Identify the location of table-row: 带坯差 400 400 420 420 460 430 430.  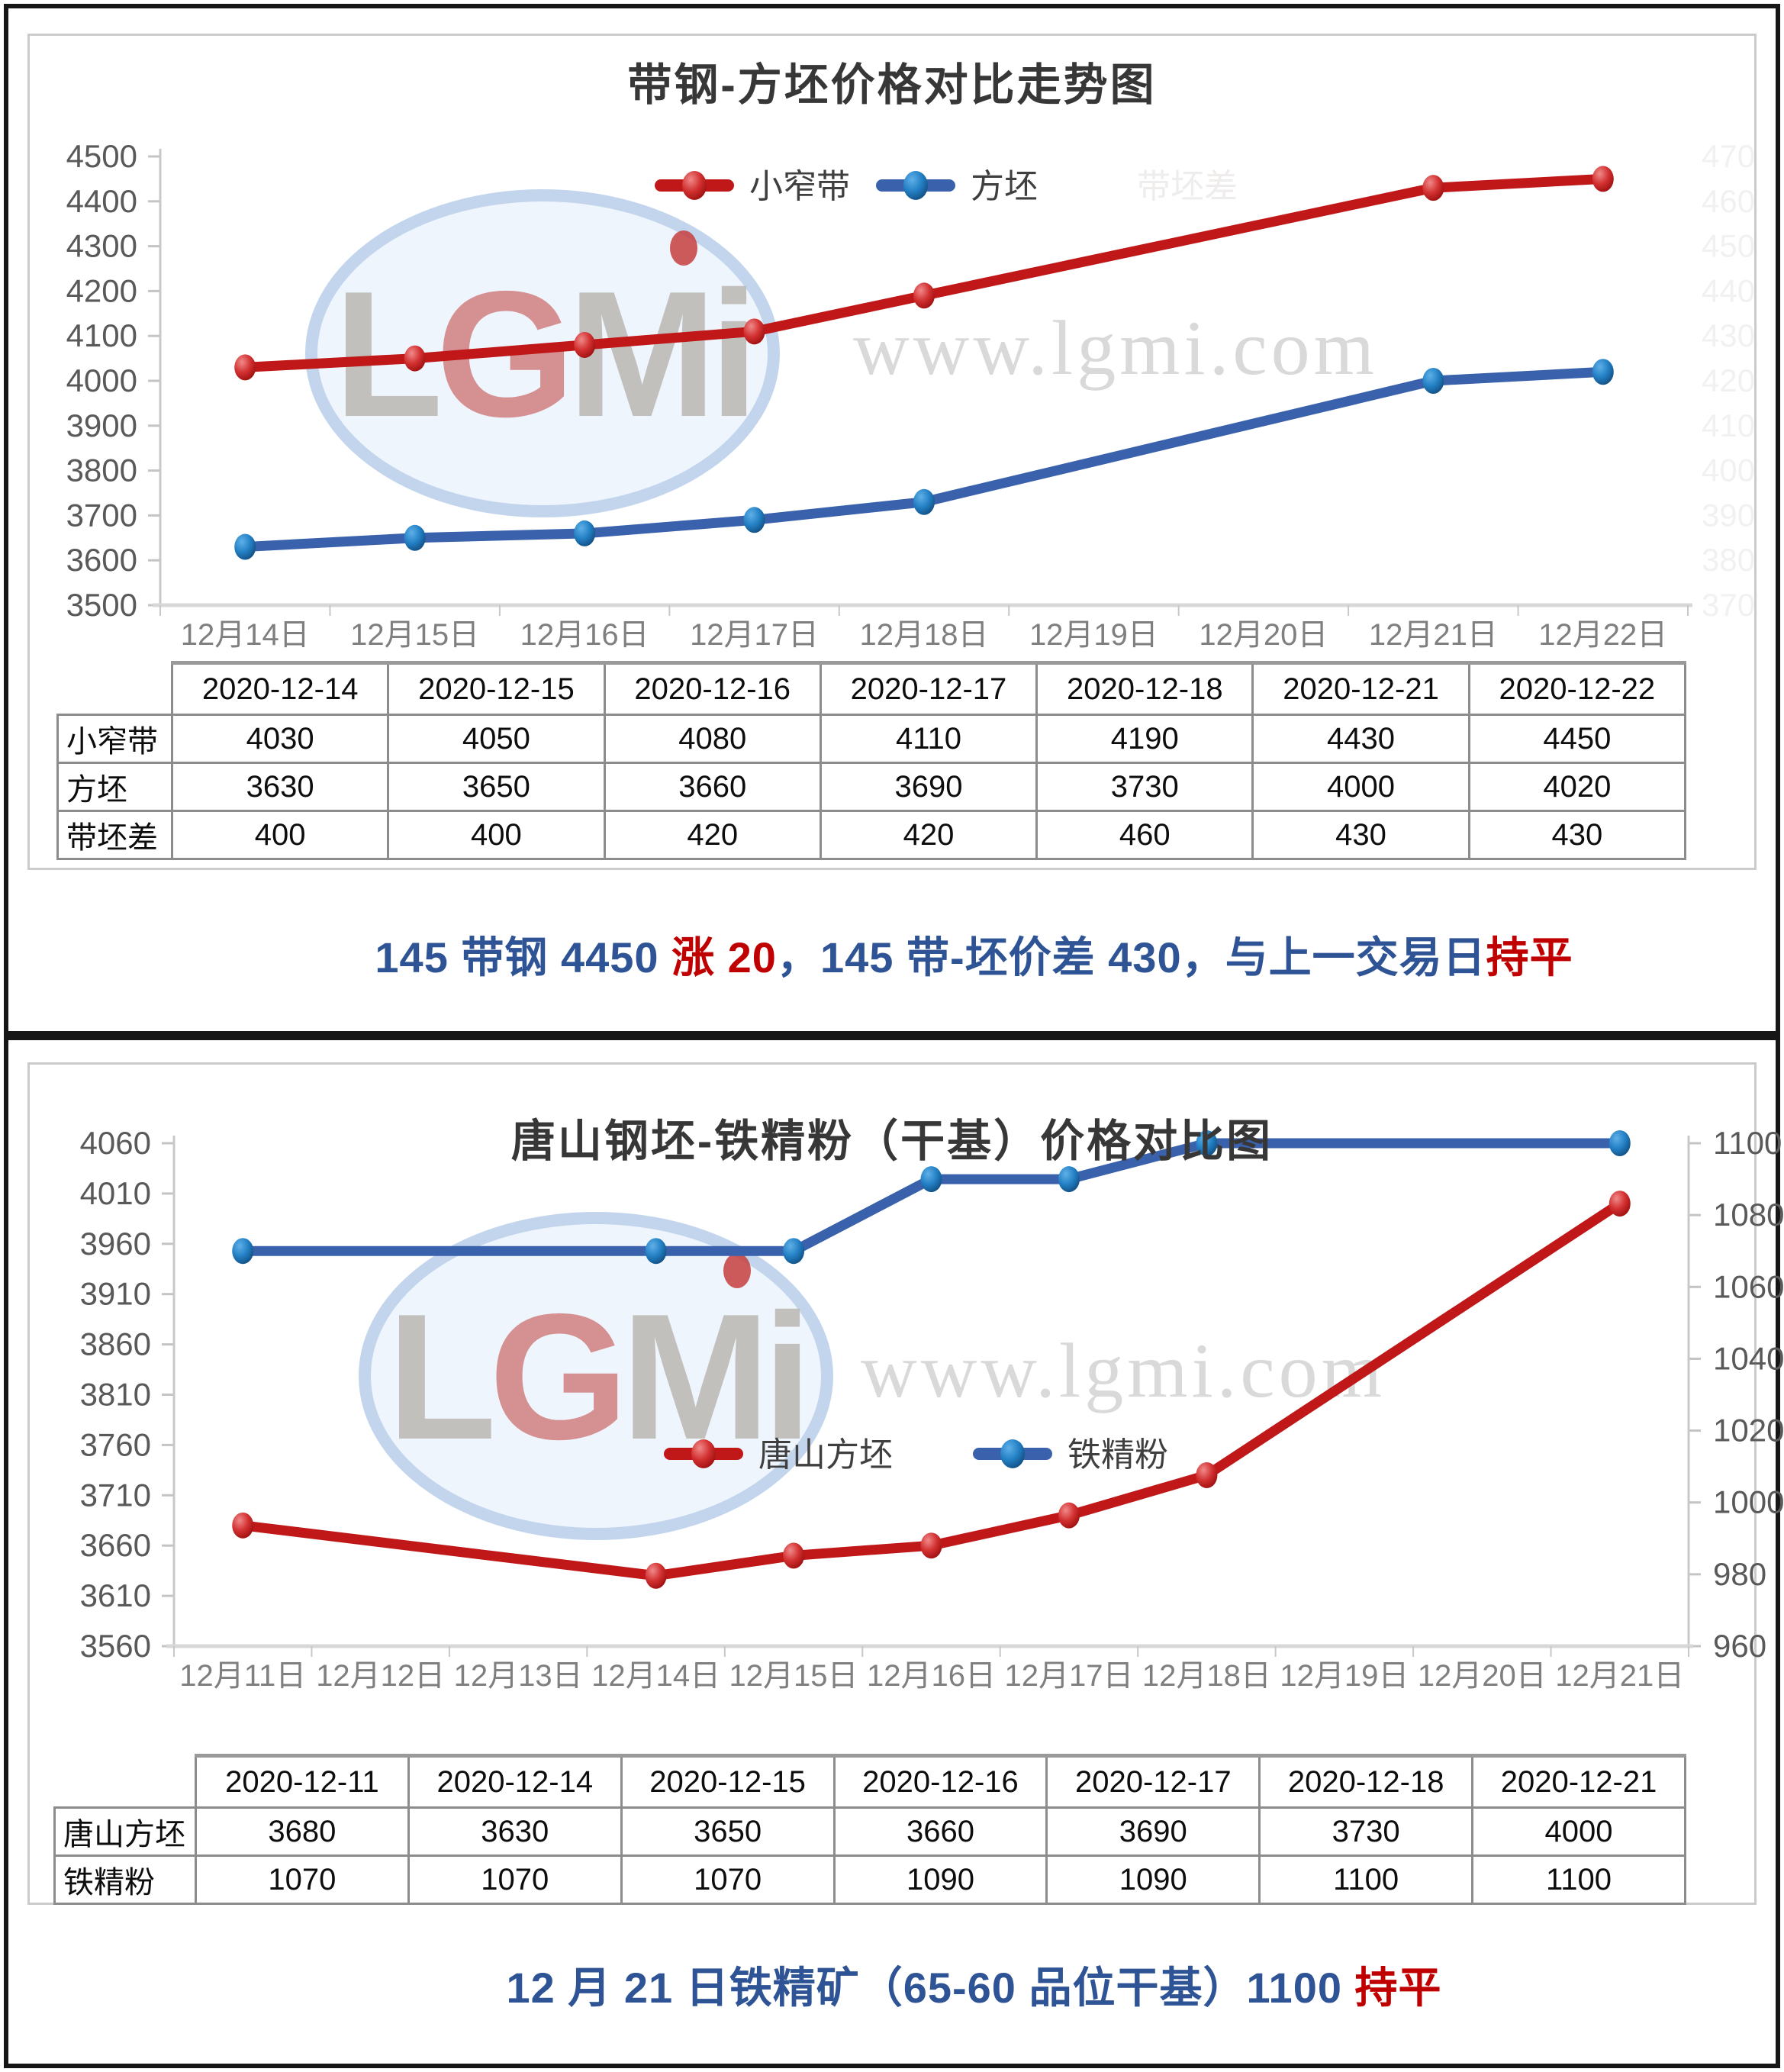
(872, 835).